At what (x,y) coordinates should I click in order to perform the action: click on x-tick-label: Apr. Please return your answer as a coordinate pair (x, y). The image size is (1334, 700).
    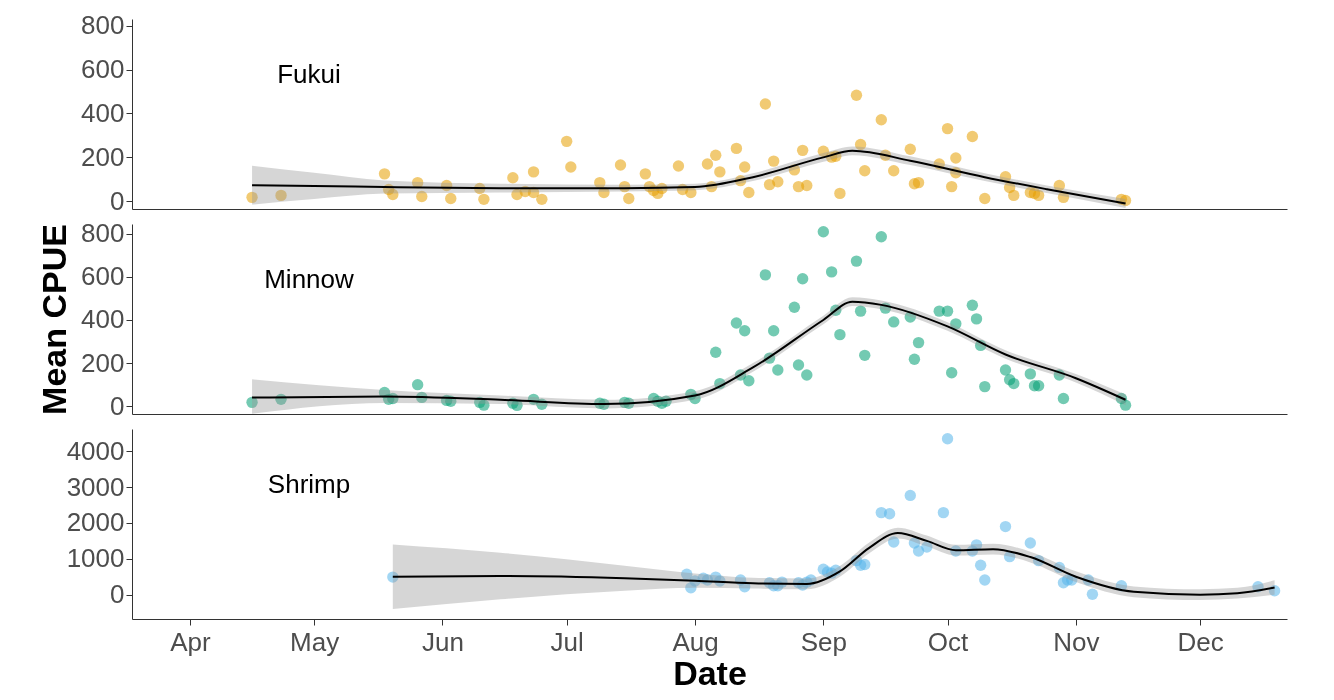
    Looking at the image, I should click on (191, 641).